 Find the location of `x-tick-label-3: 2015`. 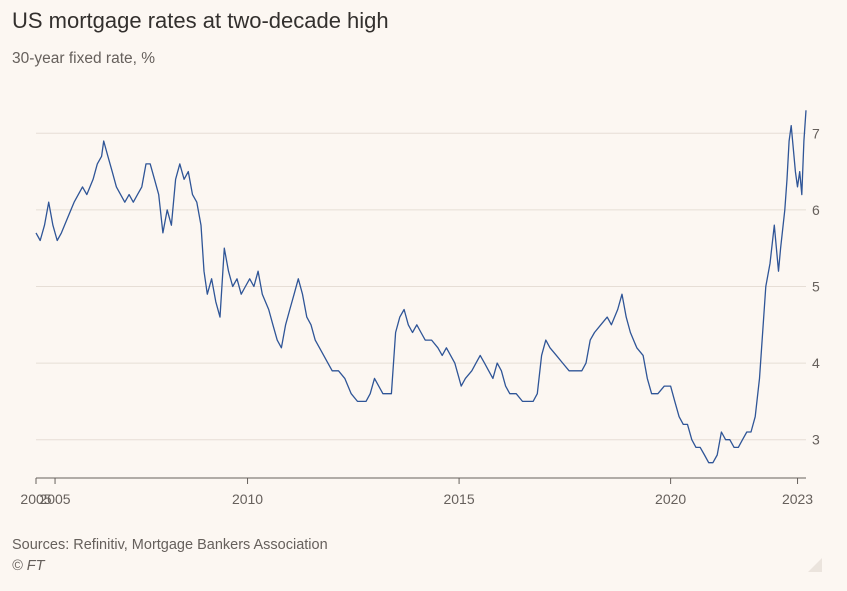

x-tick-label-3: 2015 is located at coordinates (458, 499).